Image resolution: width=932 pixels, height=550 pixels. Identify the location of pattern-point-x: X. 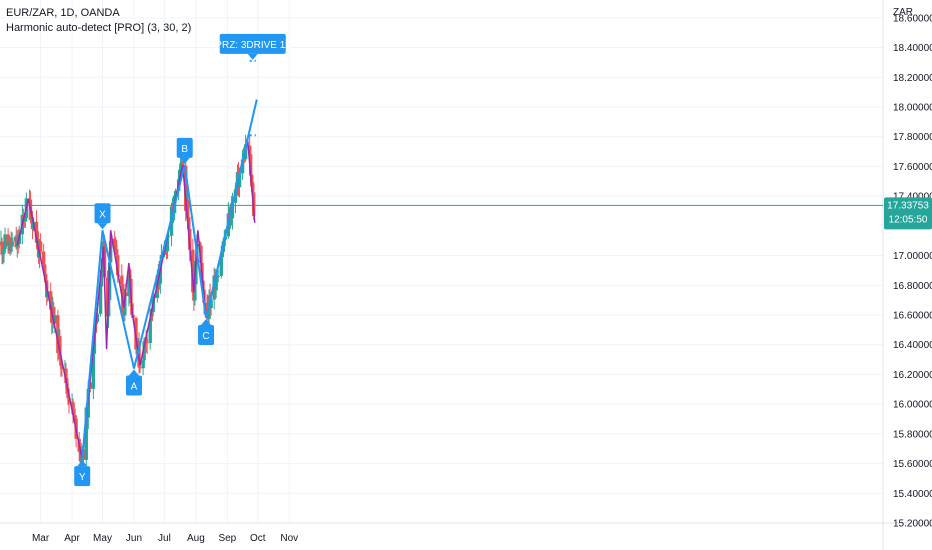
(102, 216).